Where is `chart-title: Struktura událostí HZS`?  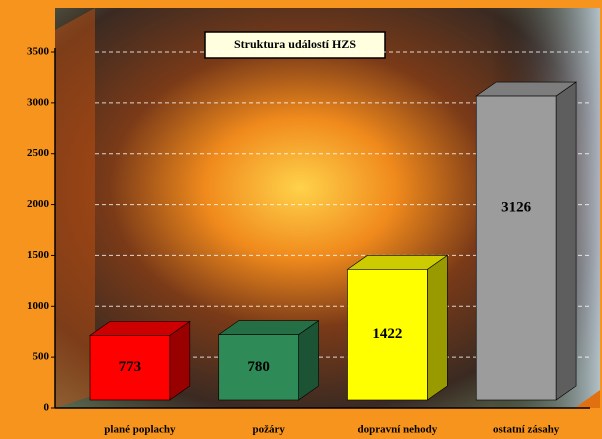
chart-title: Struktura událostí HZS is located at coordinates (295, 44).